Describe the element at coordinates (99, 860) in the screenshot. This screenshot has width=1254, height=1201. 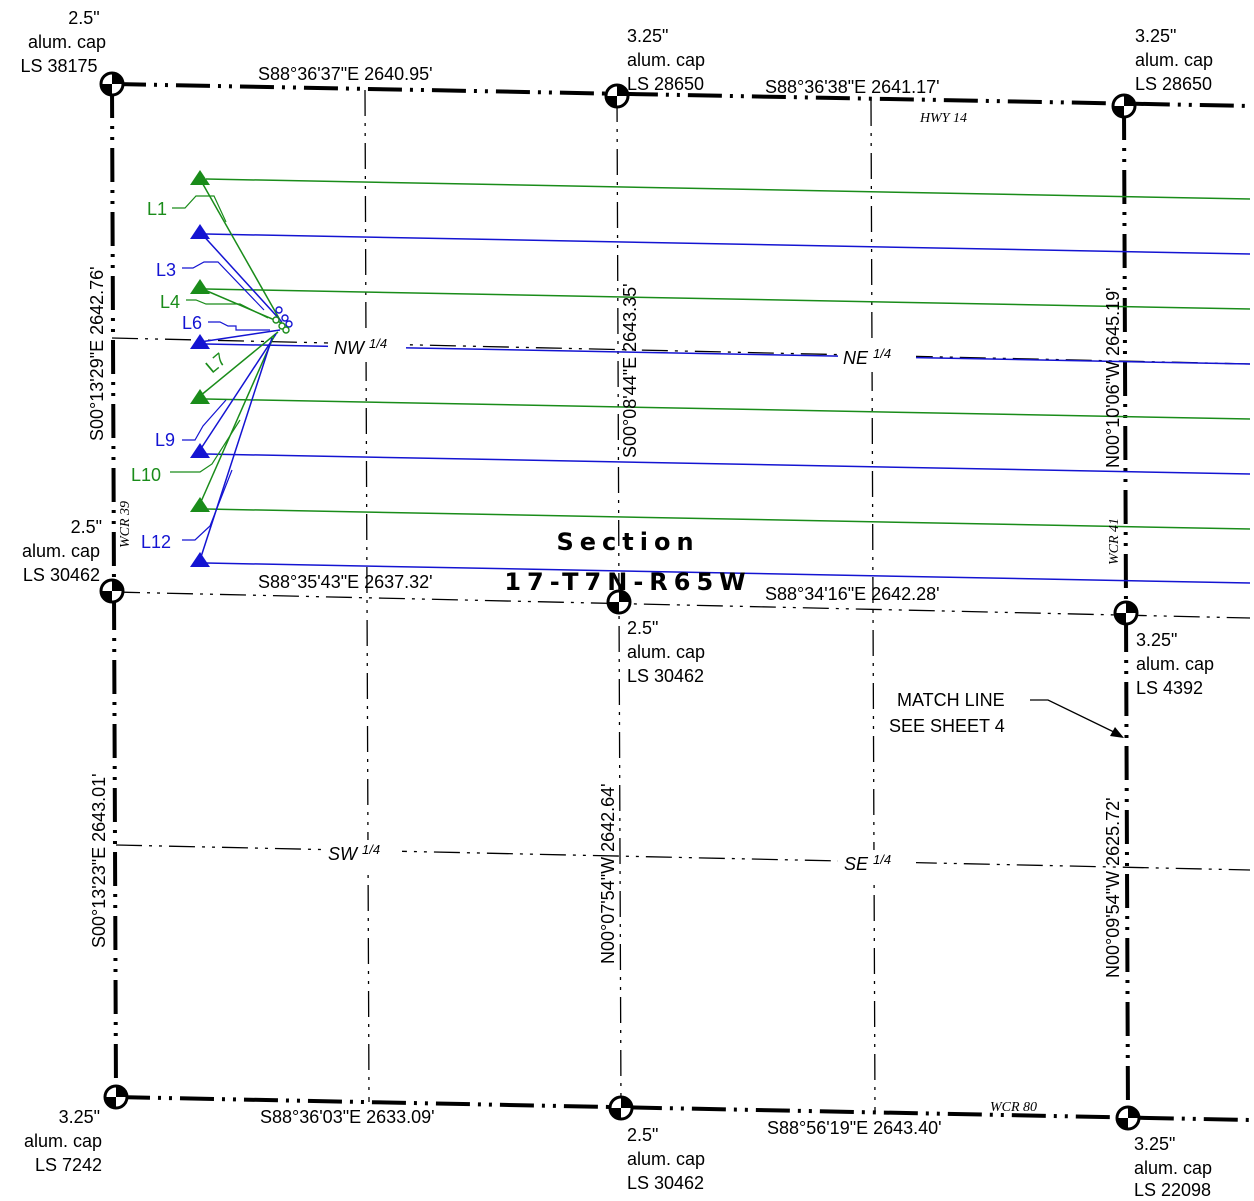
I see `bearing-label: S00°13'23"E 2643.01'` at that location.